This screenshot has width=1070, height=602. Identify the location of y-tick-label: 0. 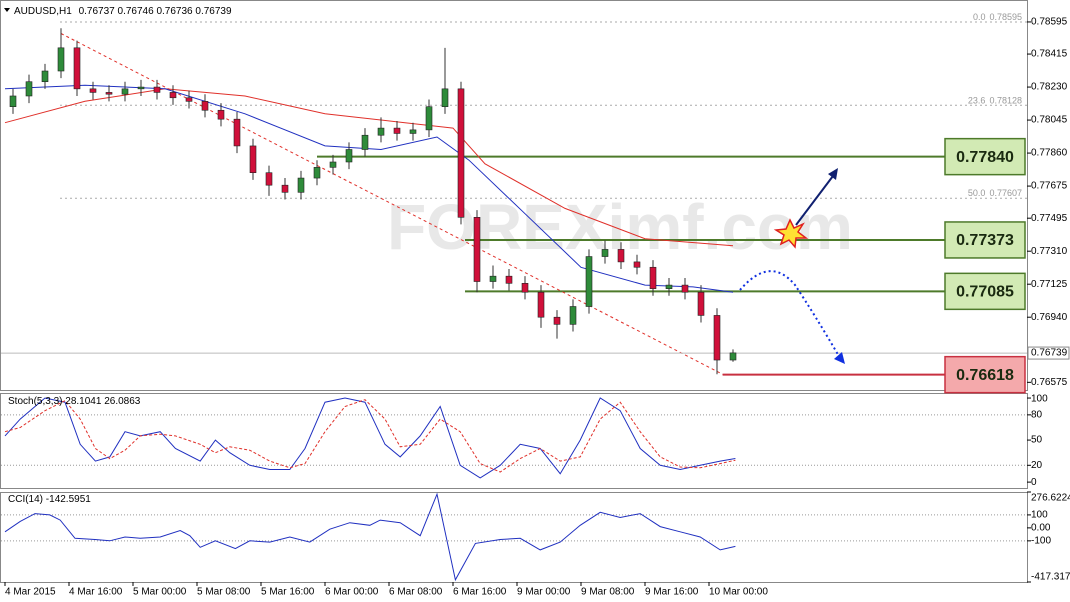
(1034, 482).